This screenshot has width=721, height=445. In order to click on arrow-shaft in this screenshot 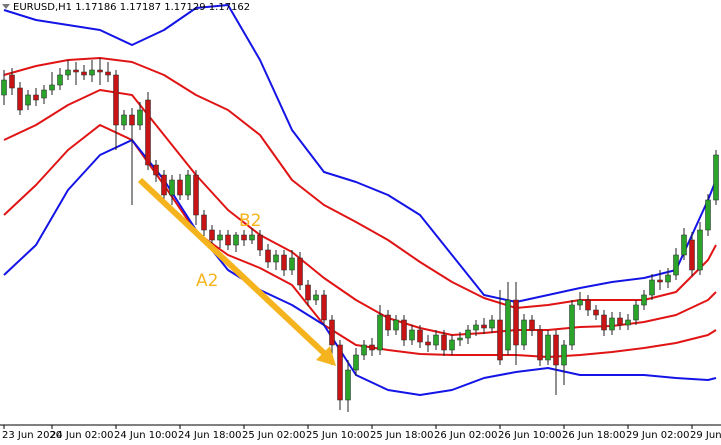, I will do `click(232, 266)`.